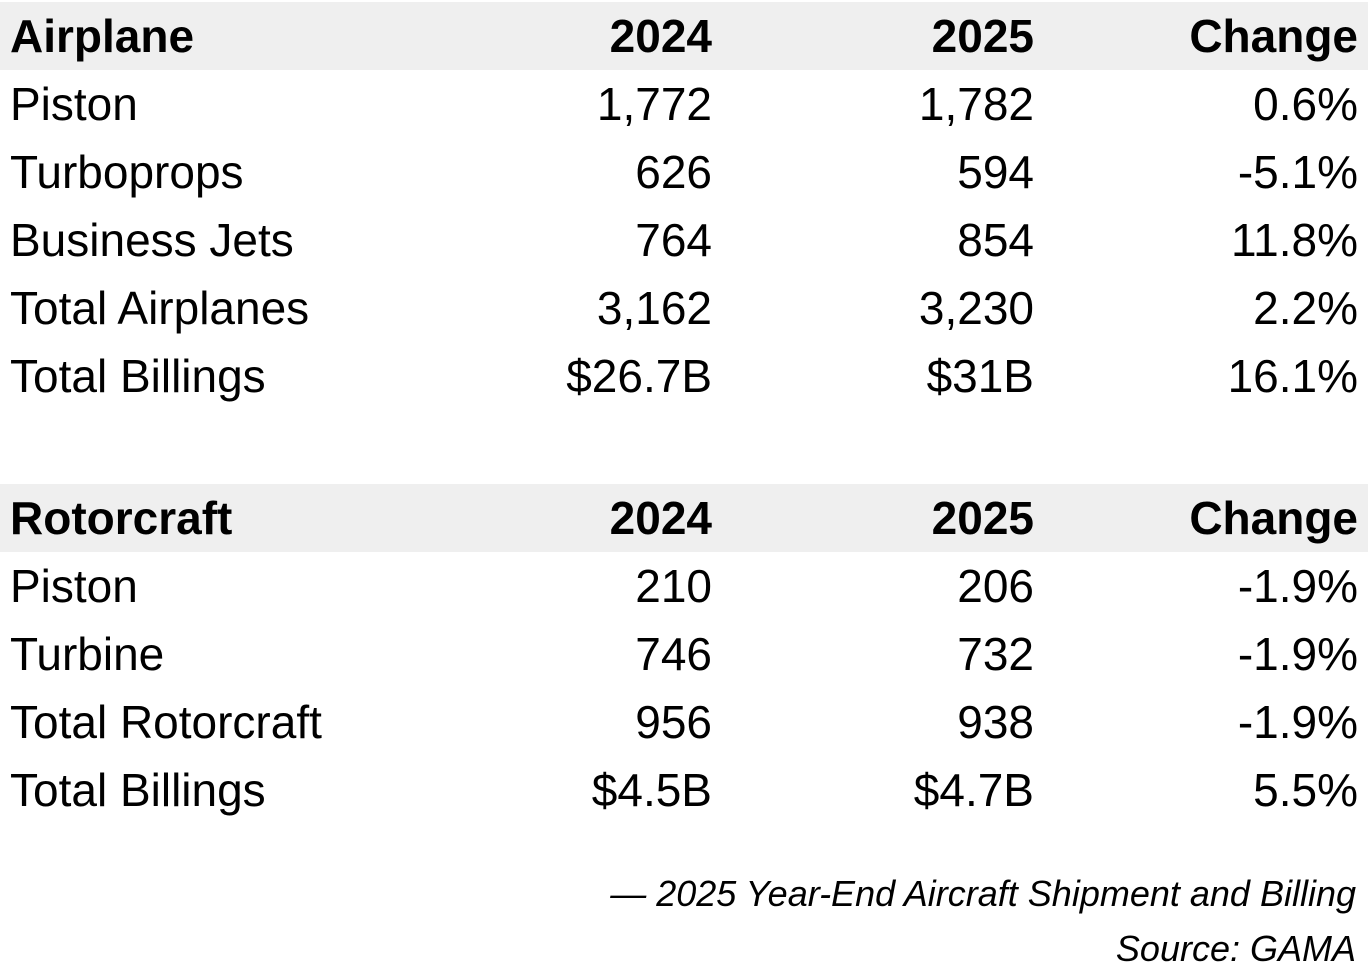  I want to click on value-change: 16.1%, so click(1292, 376).